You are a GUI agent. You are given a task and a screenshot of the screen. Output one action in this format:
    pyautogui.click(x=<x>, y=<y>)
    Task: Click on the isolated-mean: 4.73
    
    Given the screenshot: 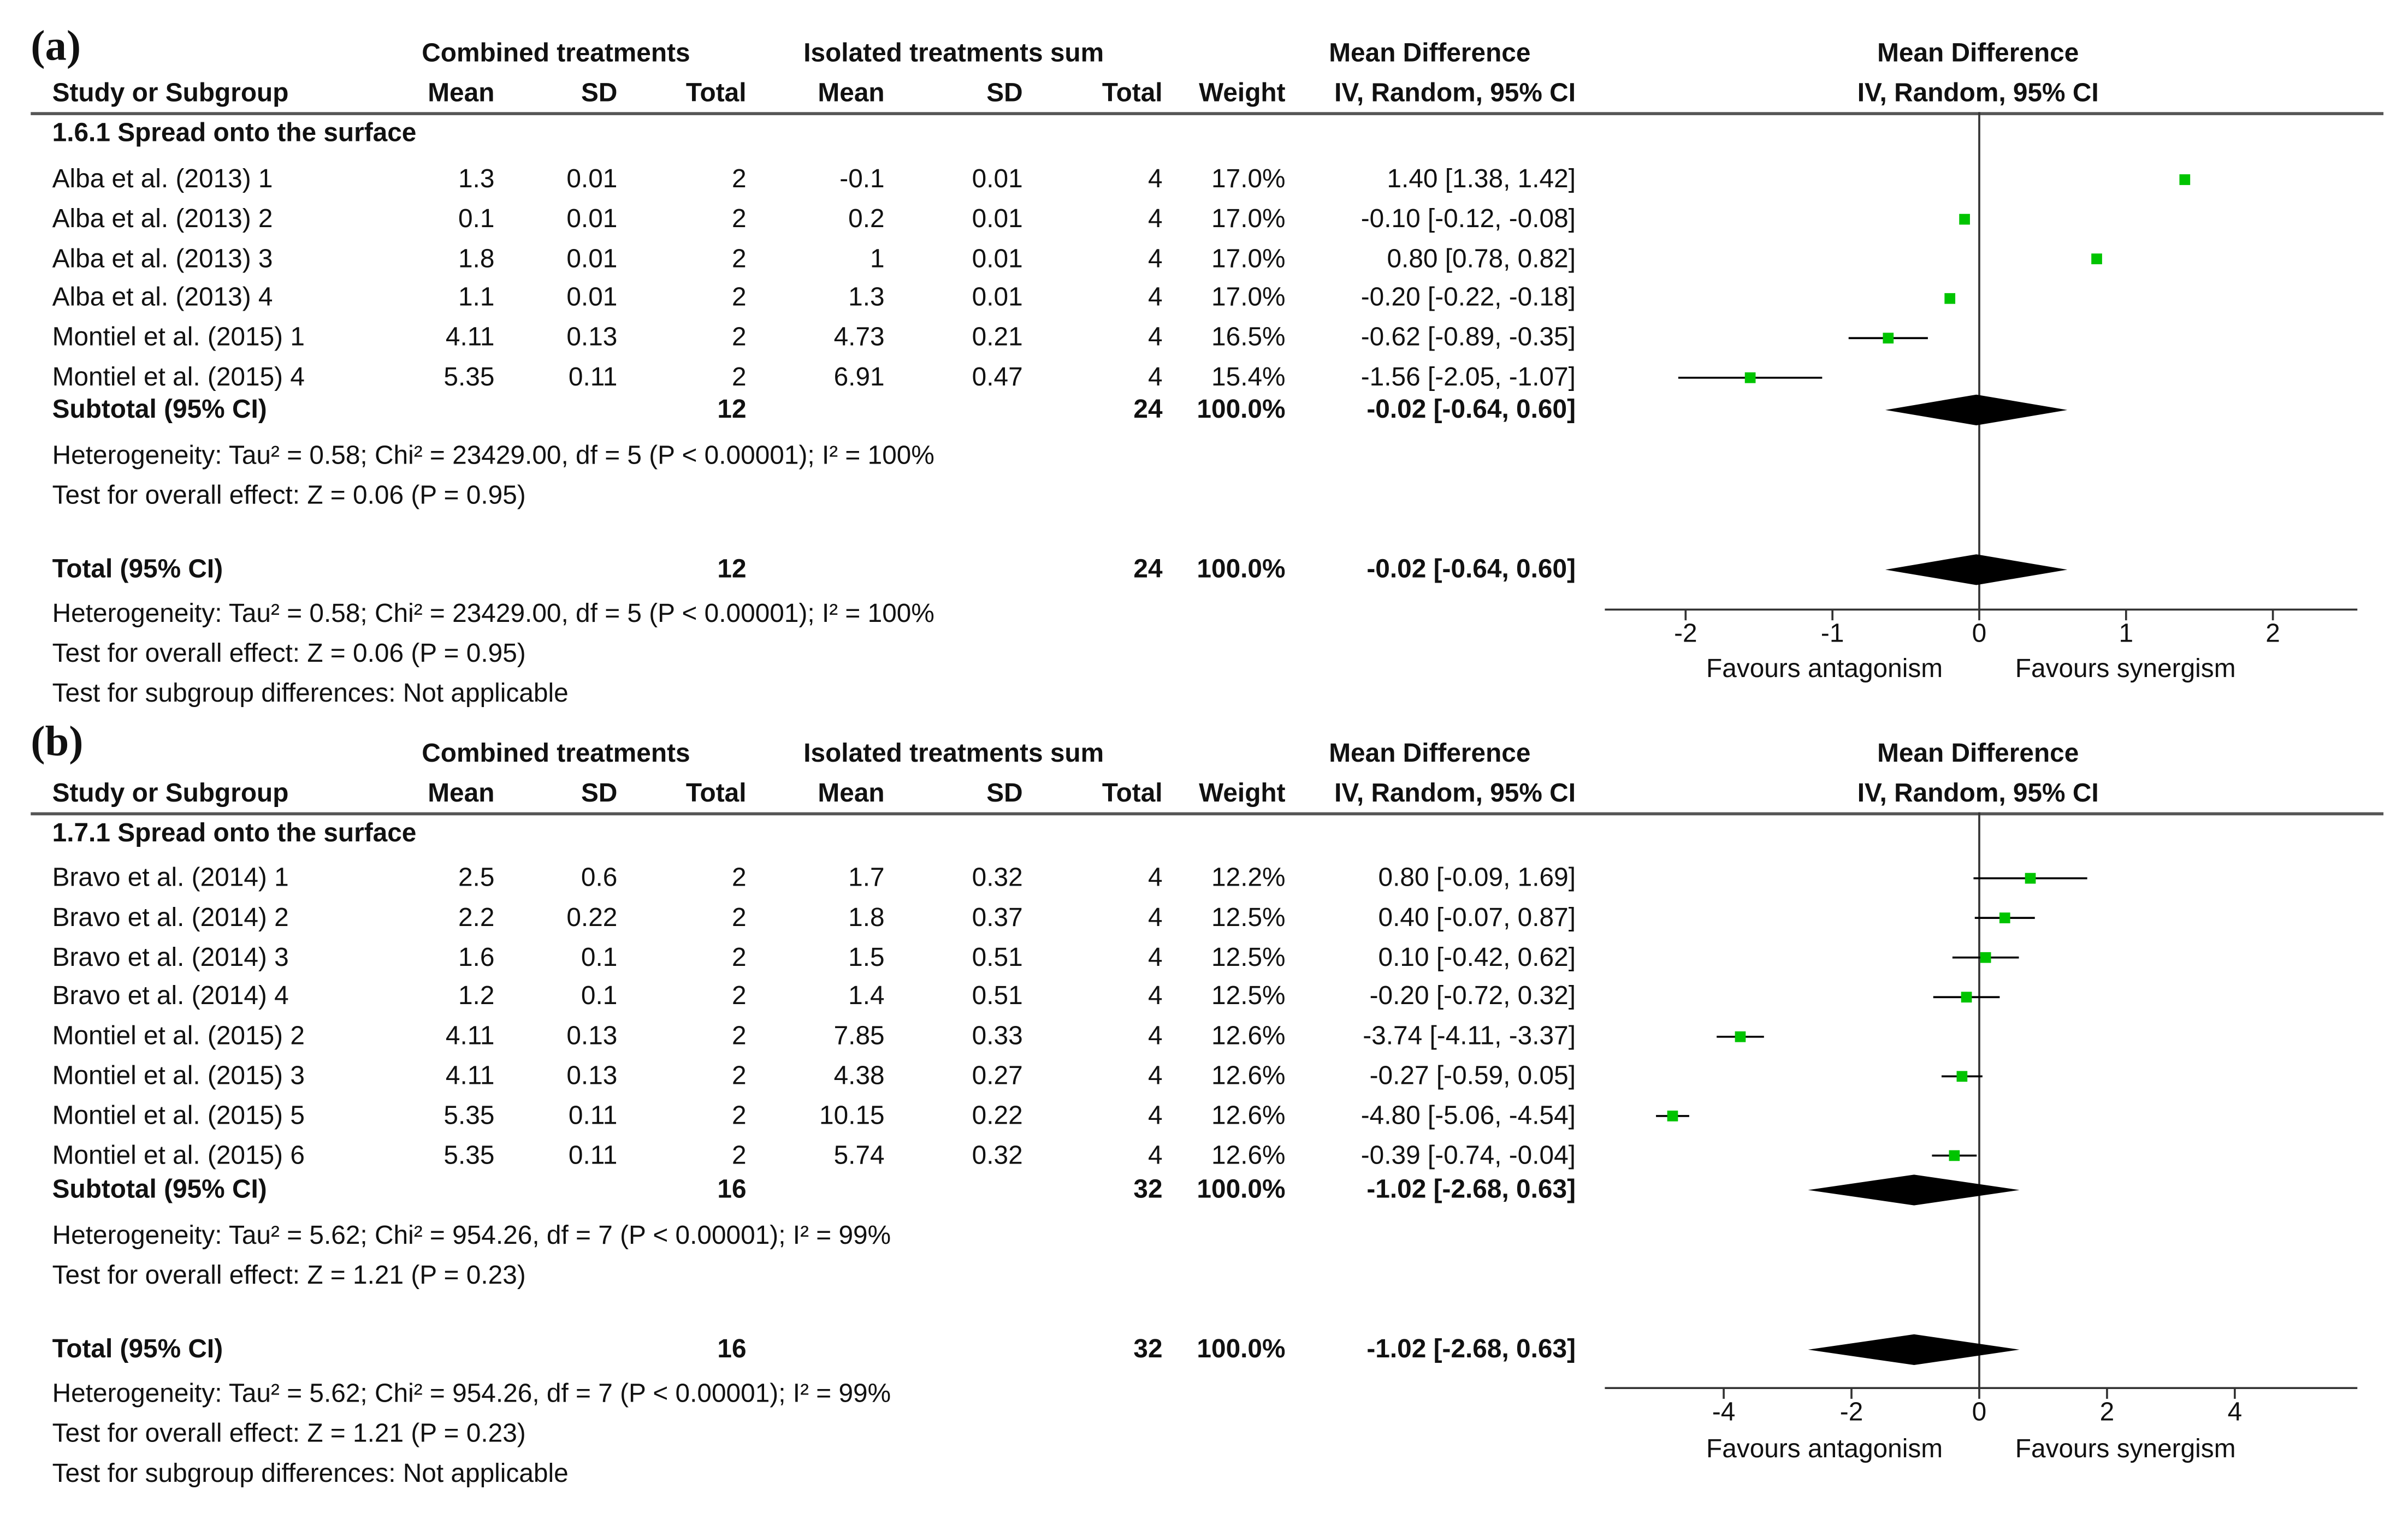 What is the action you would take?
    pyautogui.click(x=859, y=337)
    